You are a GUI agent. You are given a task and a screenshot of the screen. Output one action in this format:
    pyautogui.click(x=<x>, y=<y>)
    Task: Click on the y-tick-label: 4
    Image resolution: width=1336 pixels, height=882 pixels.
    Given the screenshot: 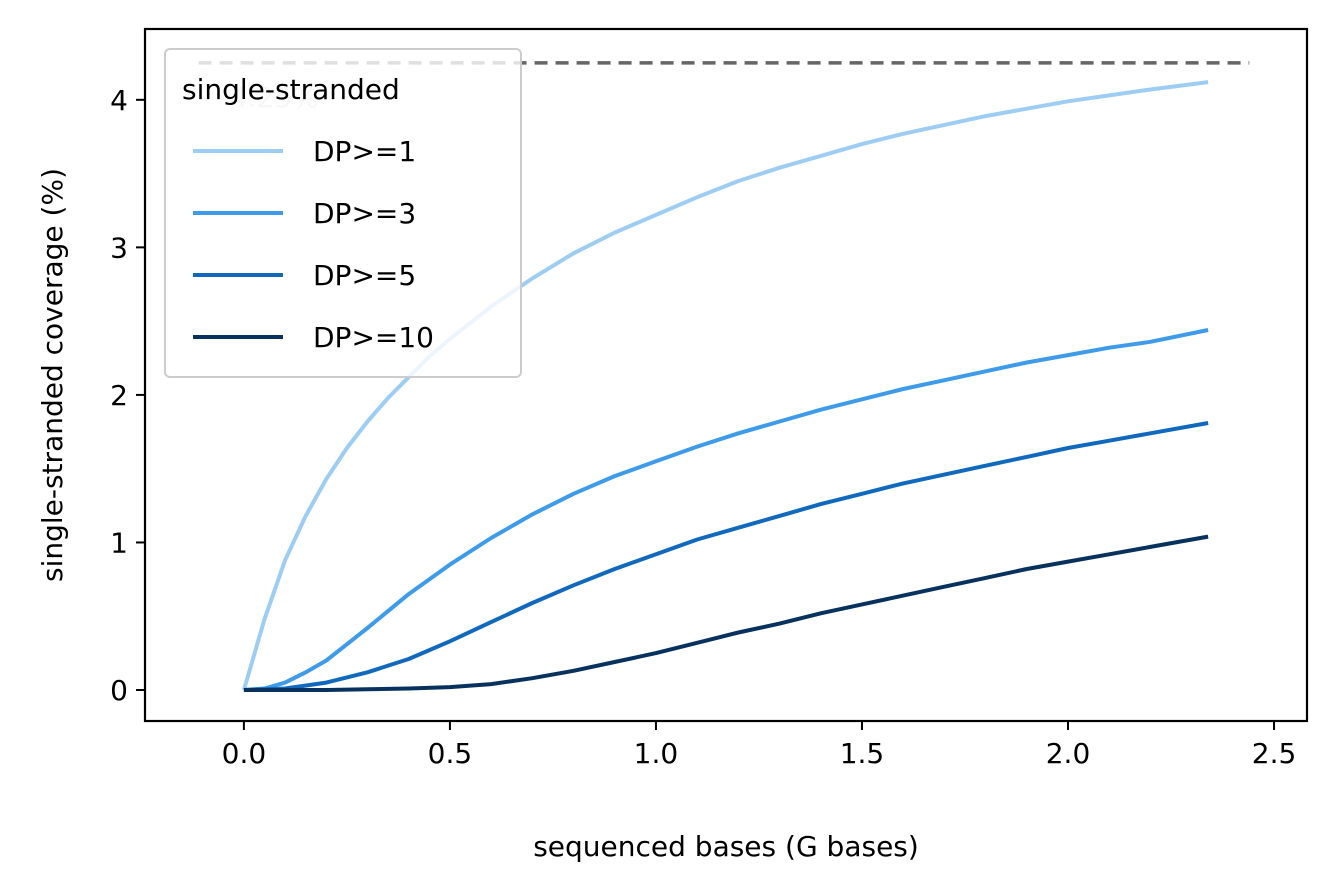 What is the action you would take?
    pyautogui.click(x=119, y=100)
    